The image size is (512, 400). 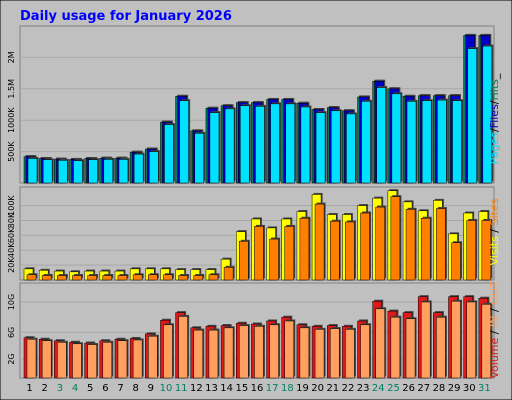 I want to click on y-tick-label: 1.5M, so click(x=11, y=89).